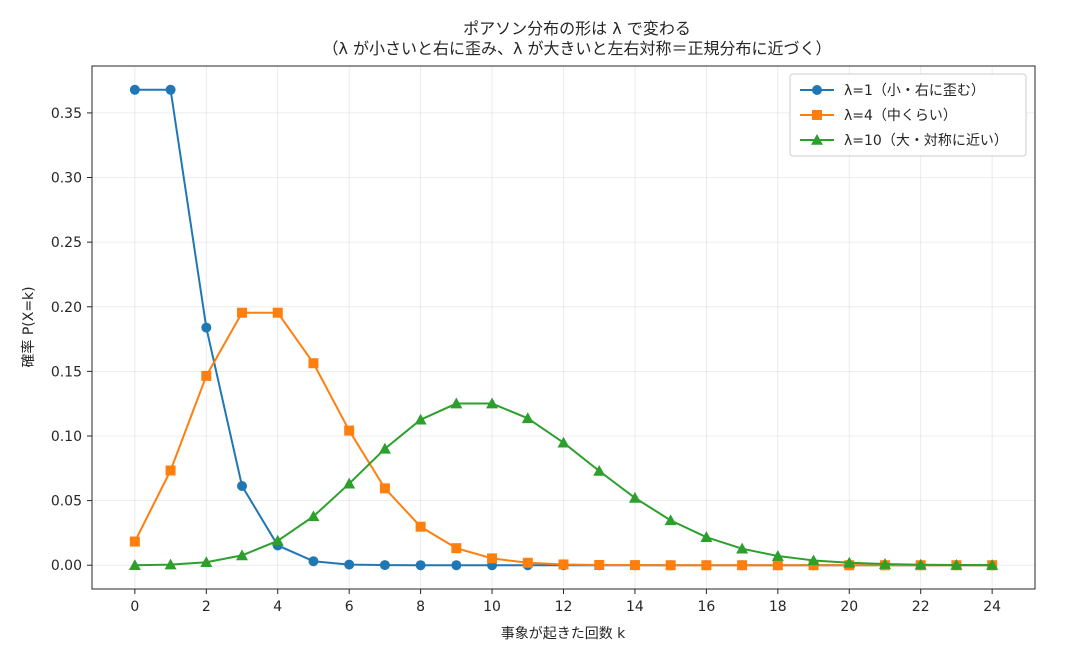  I want to click on y-tick-label: 0.00, so click(66, 566).